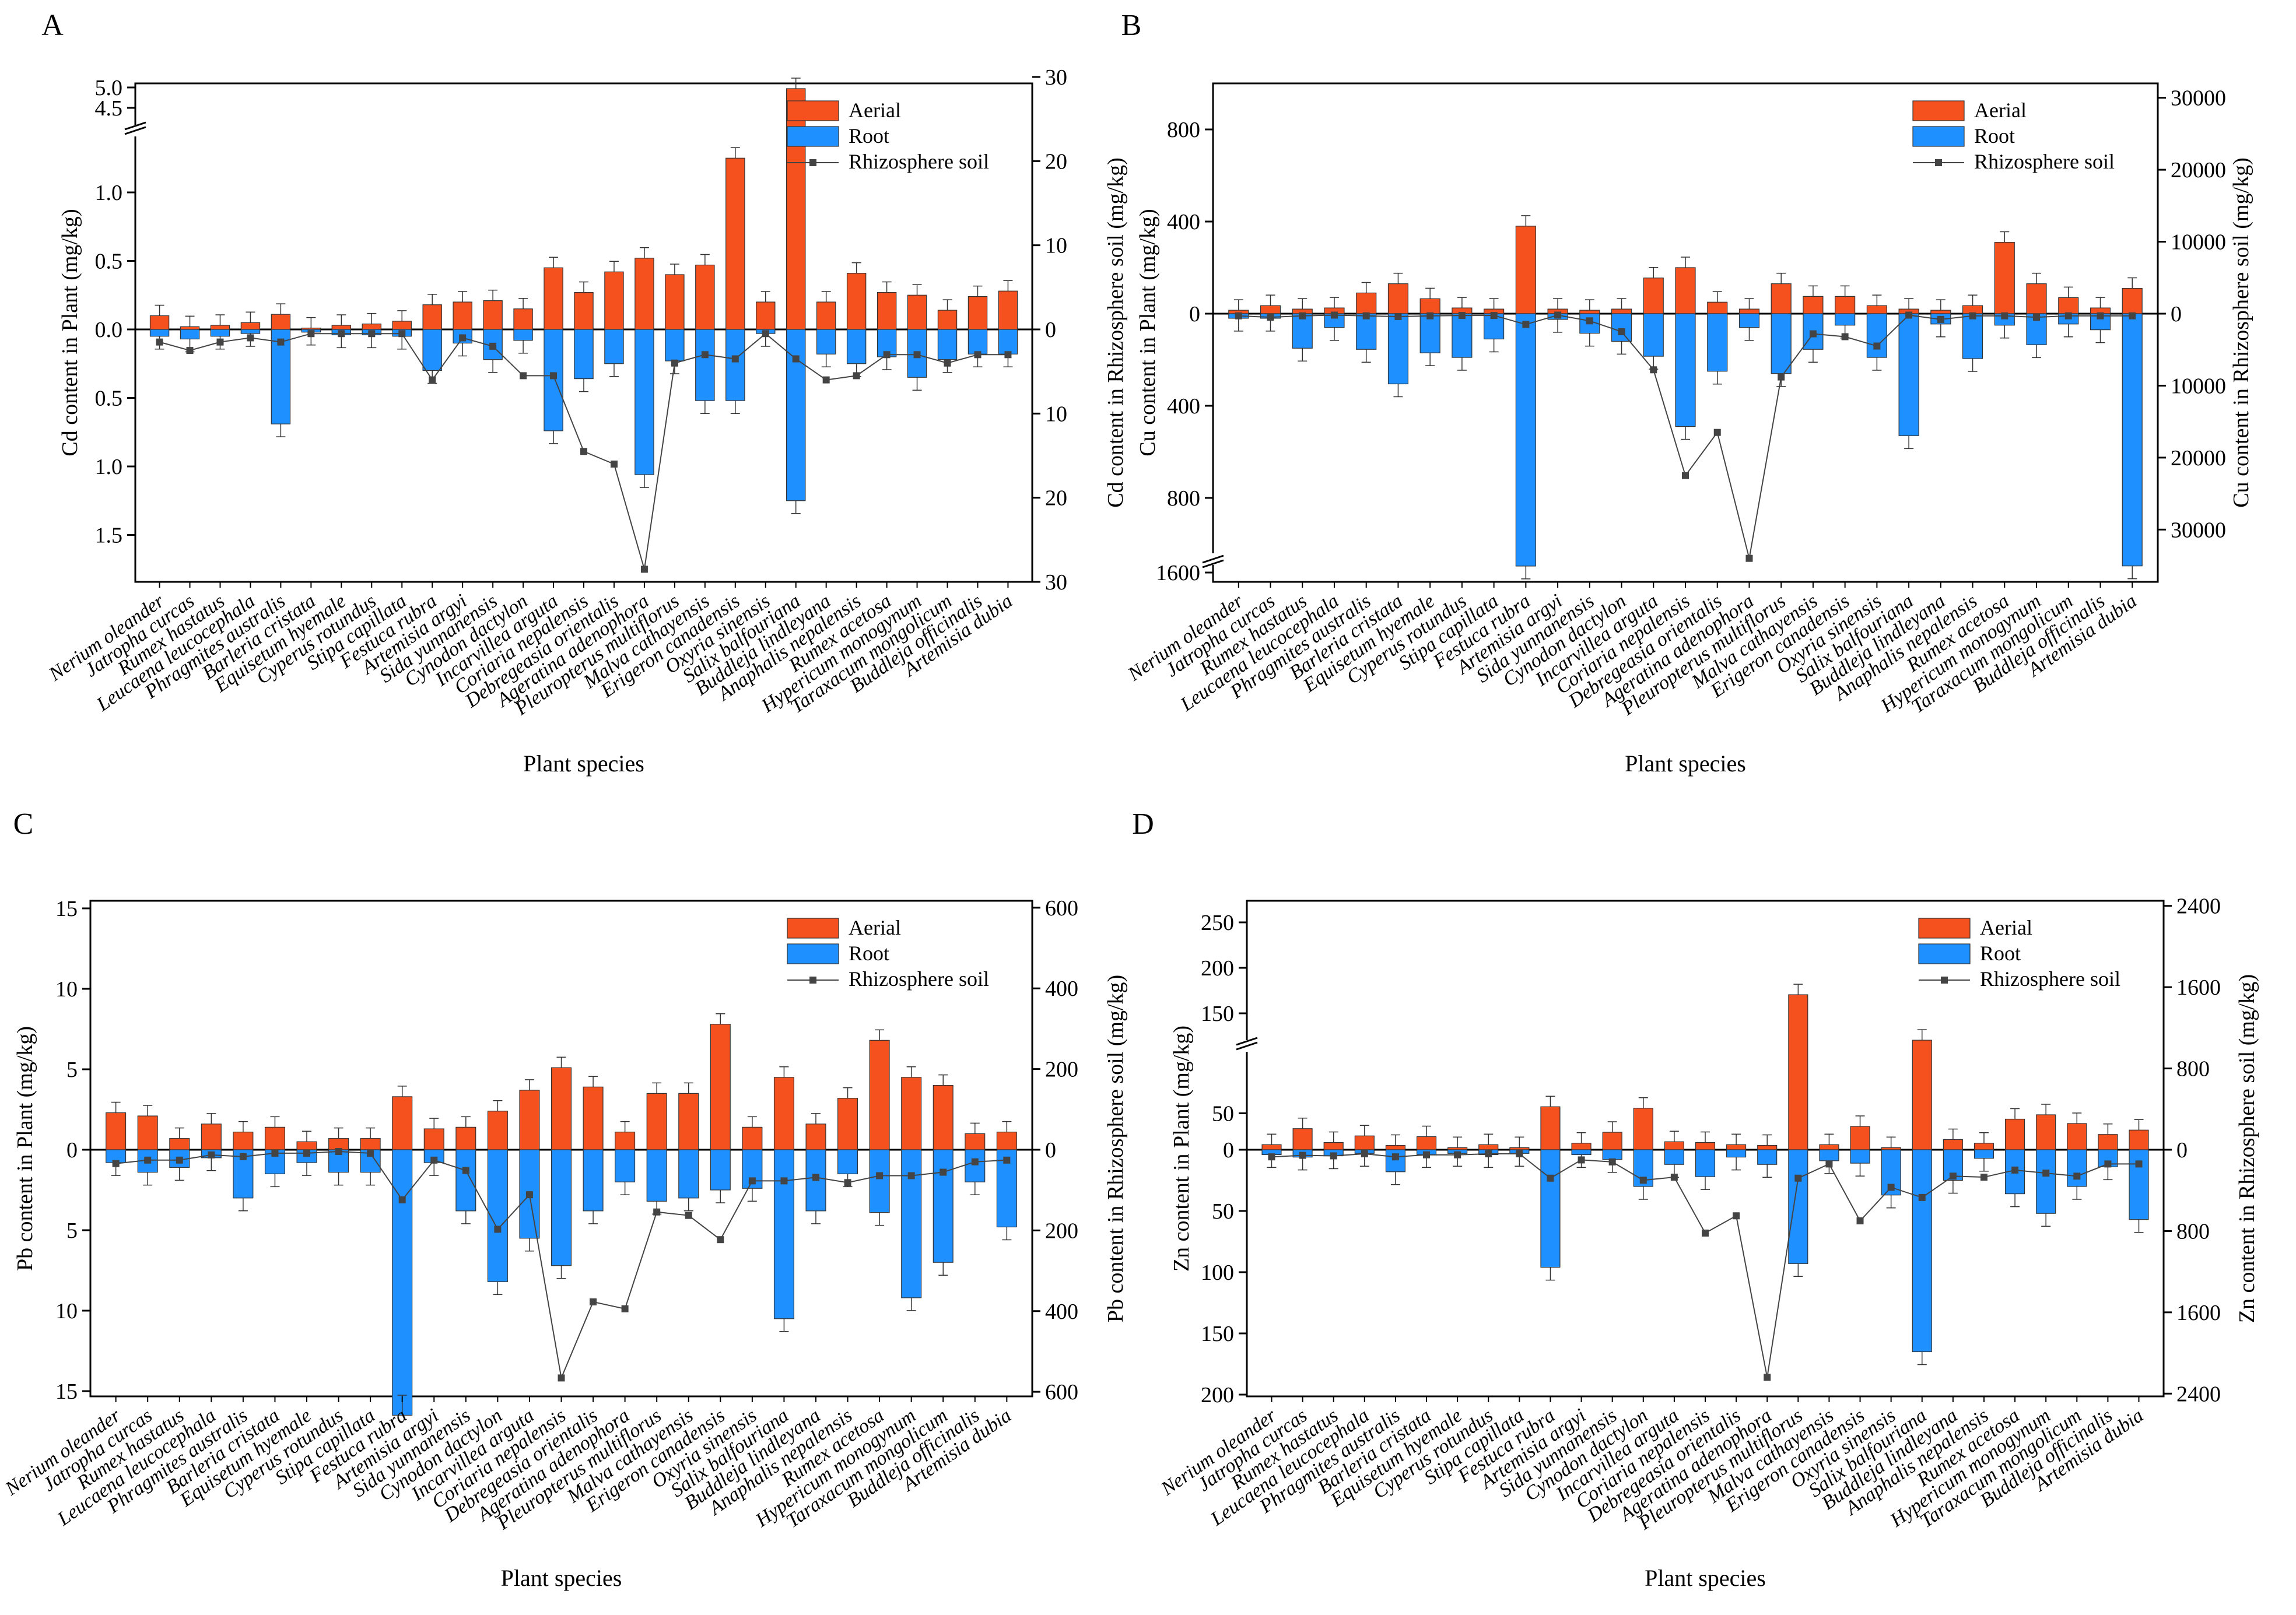 The width and height of the screenshot is (2296, 1615). I want to click on panel-label: C, so click(23, 824).